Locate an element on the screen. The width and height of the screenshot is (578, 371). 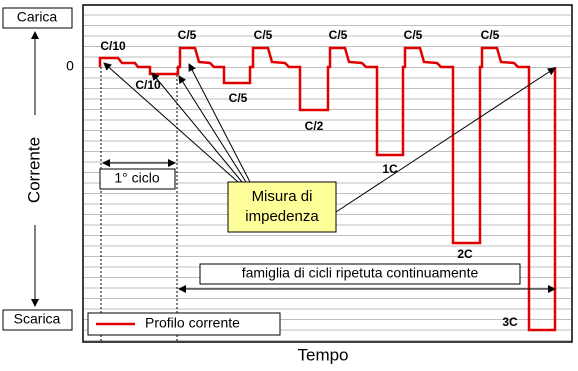
impedance-label: Misura di is located at coordinates (282, 196).